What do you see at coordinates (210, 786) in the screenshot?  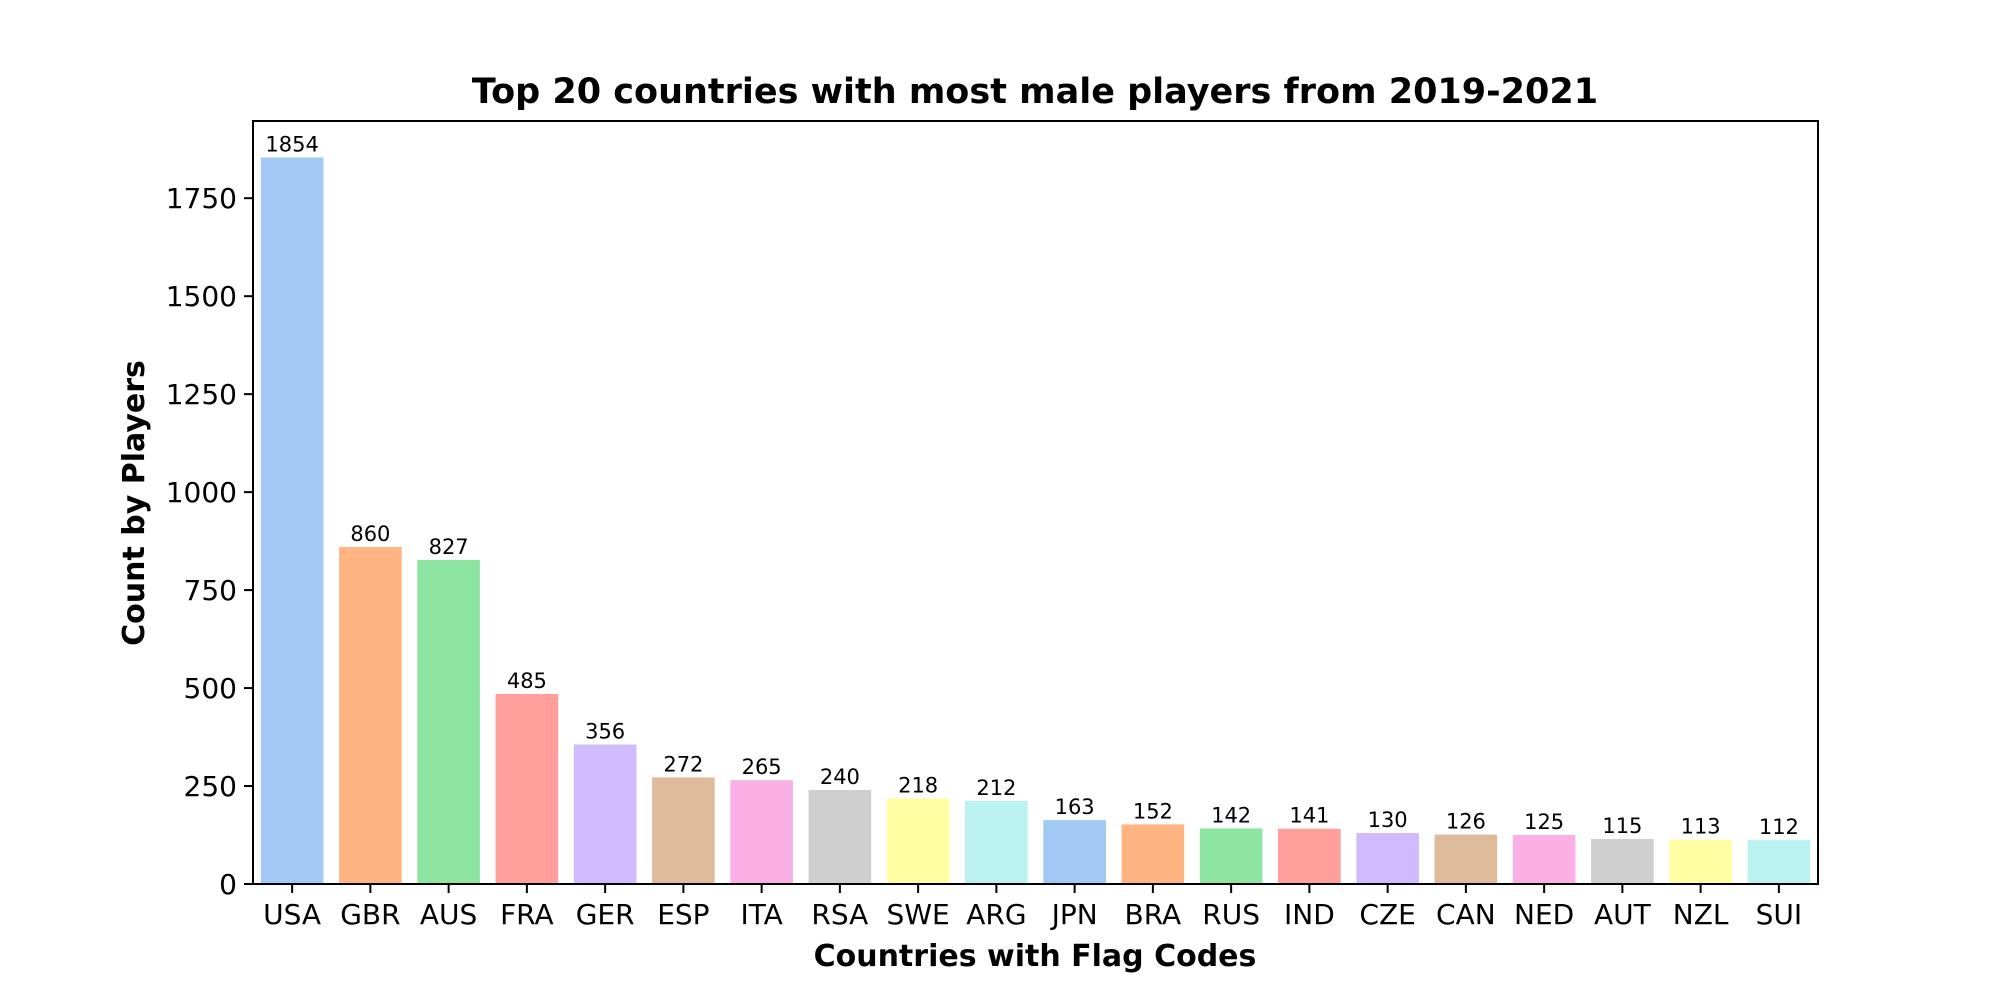 I see `y-tick-label-250: 250` at bounding box center [210, 786].